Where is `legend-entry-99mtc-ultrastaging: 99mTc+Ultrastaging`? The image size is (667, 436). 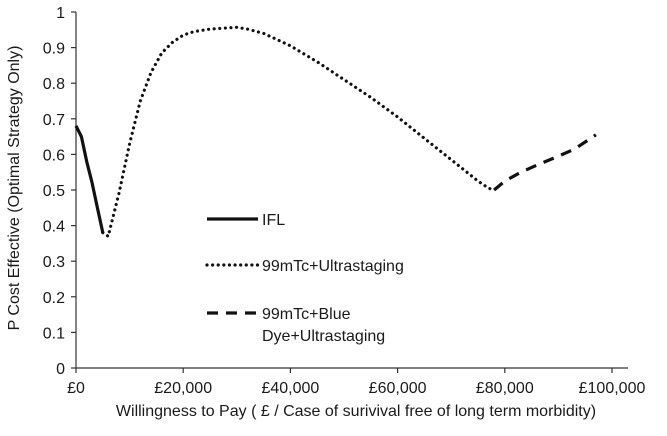
legend-entry-99mtc-ultrastaging: 99mTc+Ultrastaging is located at coordinates (304, 266).